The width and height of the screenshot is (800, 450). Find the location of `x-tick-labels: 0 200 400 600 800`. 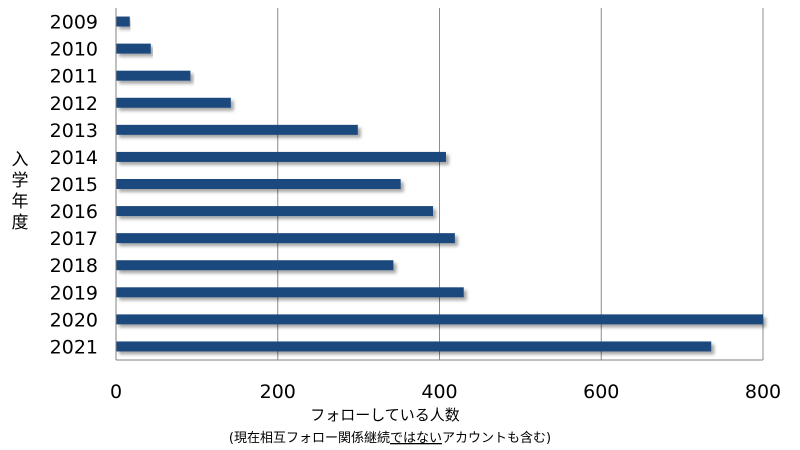

x-tick-labels: 0 200 400 600 800 is located at coordinates (445, 392).